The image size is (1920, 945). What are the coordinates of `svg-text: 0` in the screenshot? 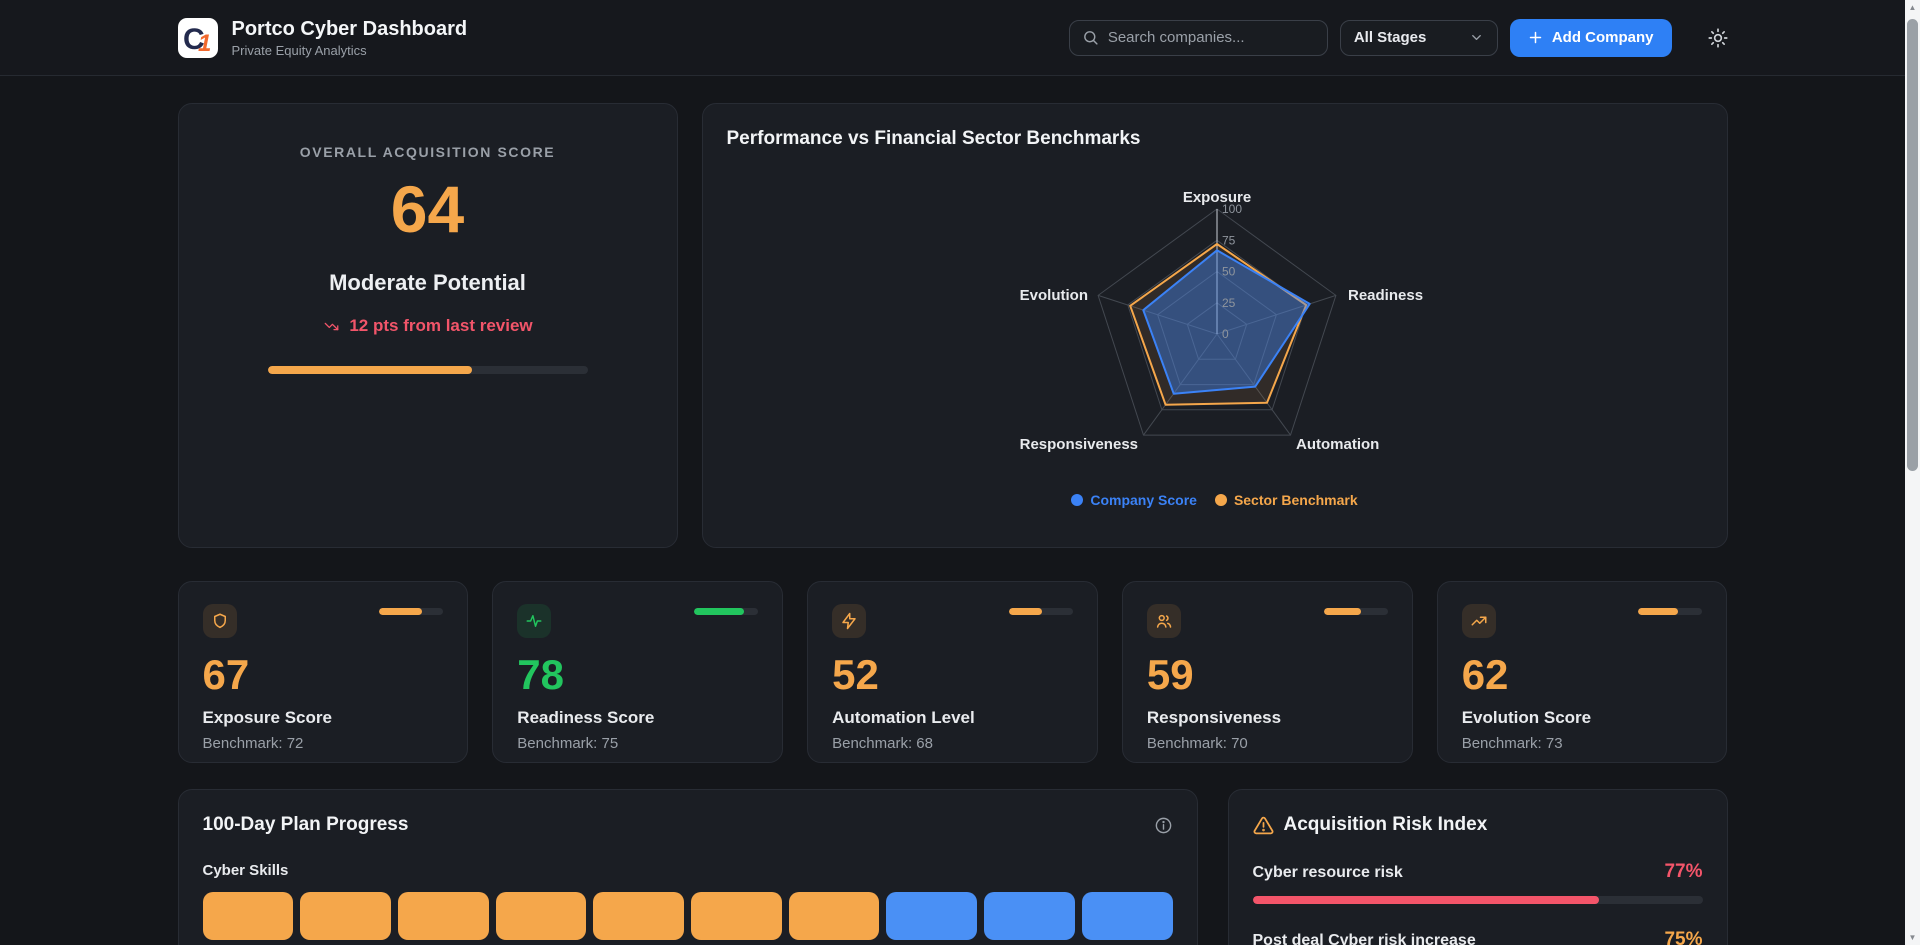 It's located at (1225, 334).